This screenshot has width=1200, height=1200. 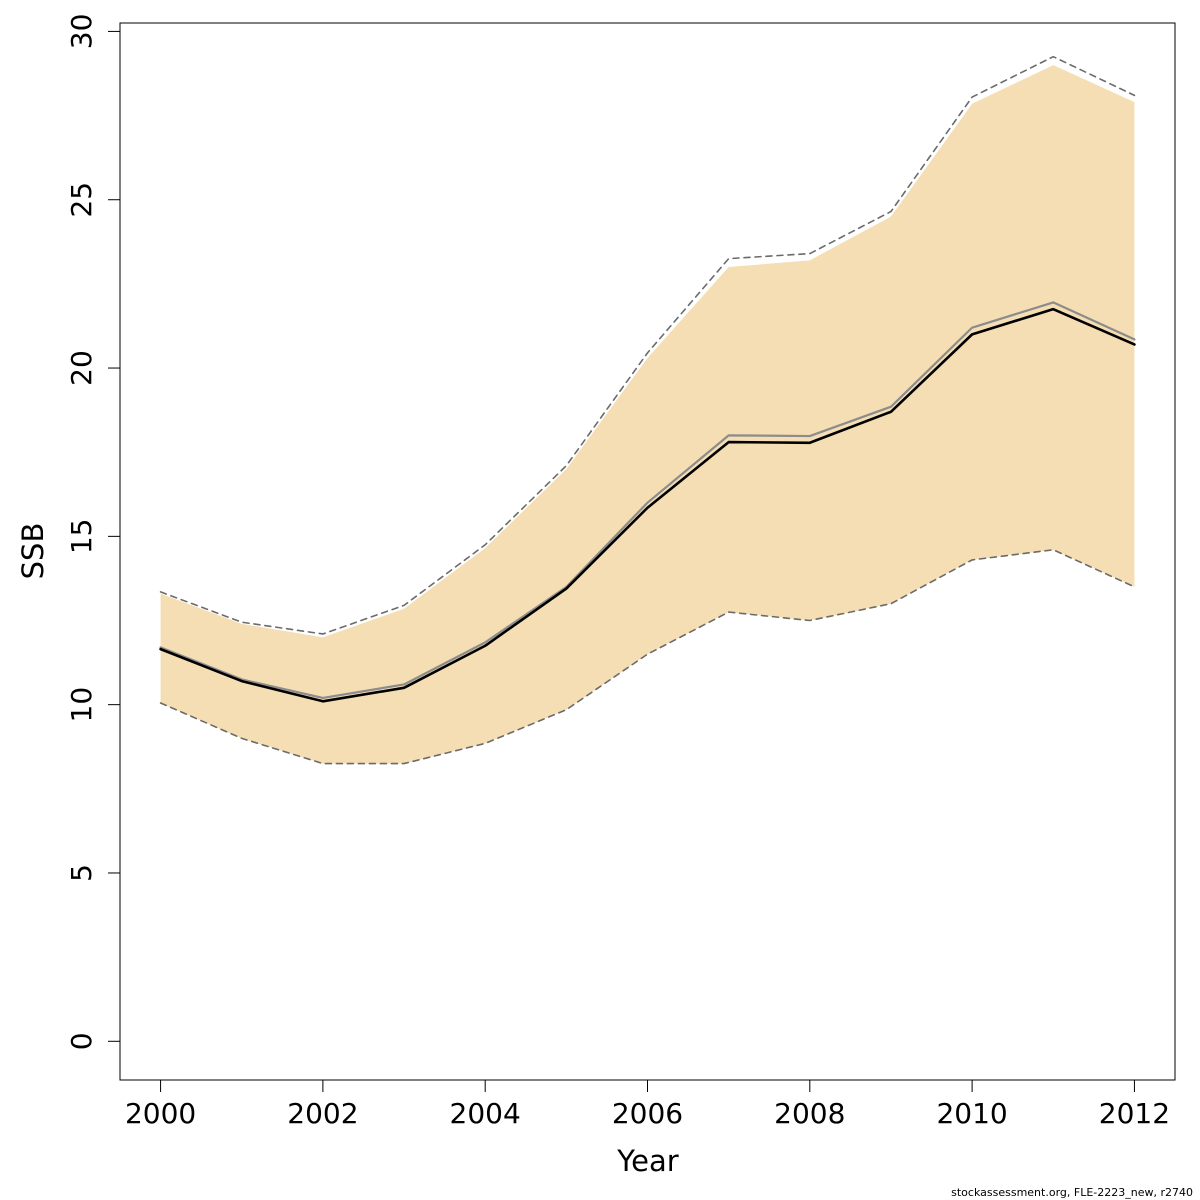 I want to click on x-axis-title: Year, so click(x=647, y=1161).